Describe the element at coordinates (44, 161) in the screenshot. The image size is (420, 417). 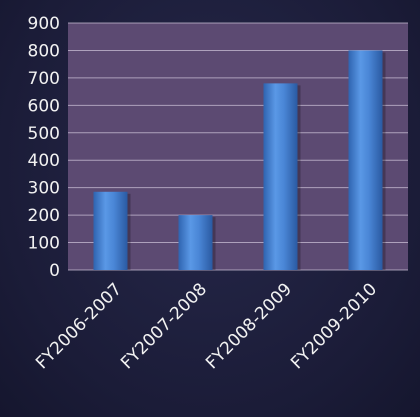
I see `y-tick-label: 400` at that location.